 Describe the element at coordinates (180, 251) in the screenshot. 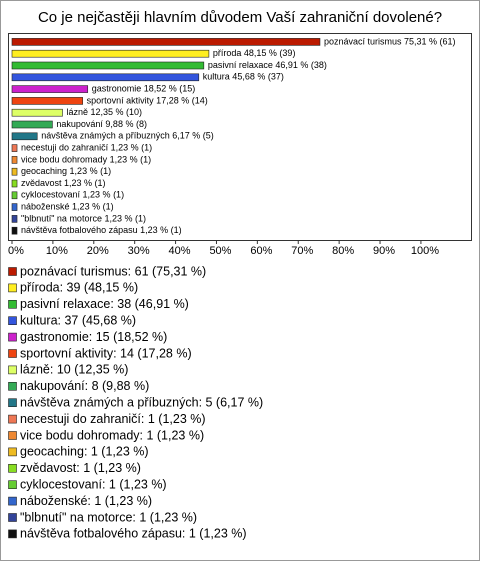

I see `x-tick-label: 40%` at that location.